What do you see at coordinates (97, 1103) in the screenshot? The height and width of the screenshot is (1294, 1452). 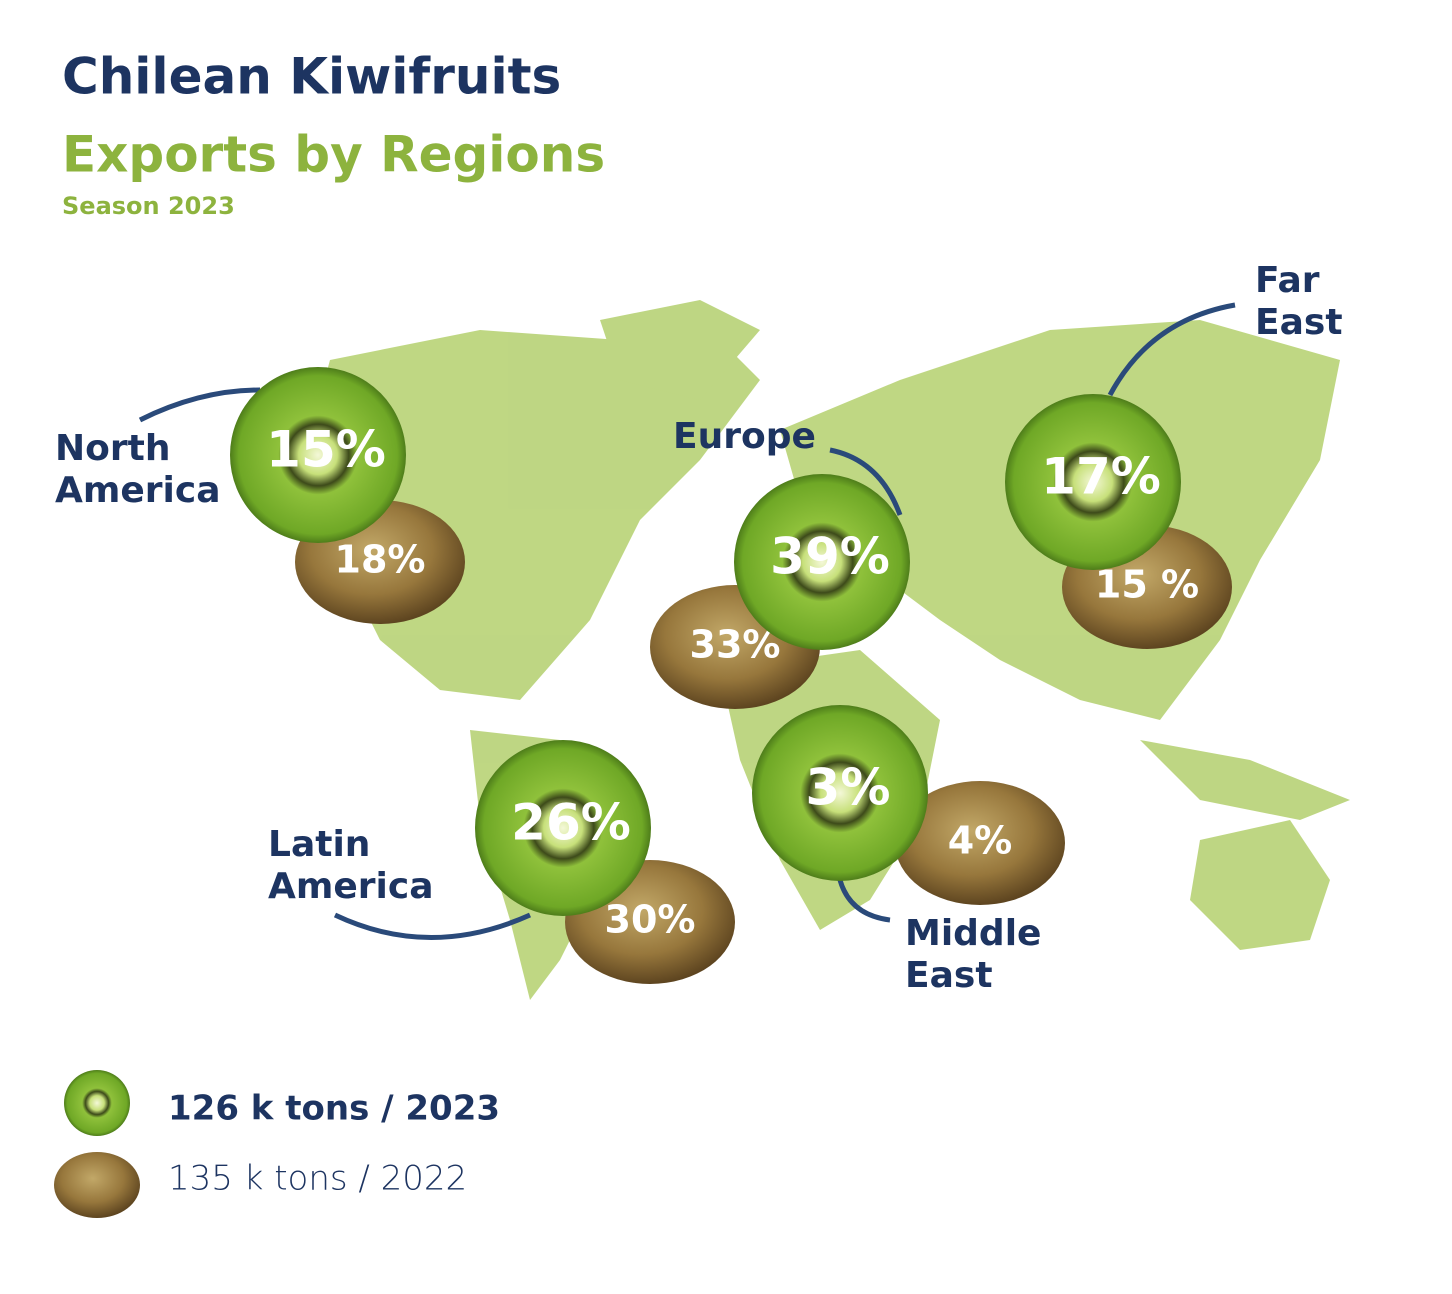 I see `legend-slice` at bounding box center [97, 1103].